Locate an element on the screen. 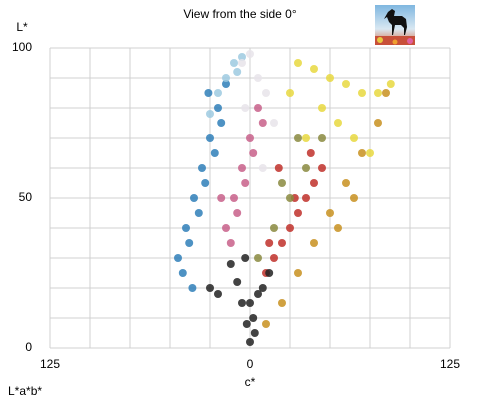 The height and width of the screenshot is (405, 500). y-tick-label: 50 is located at coordinates (26, 197).